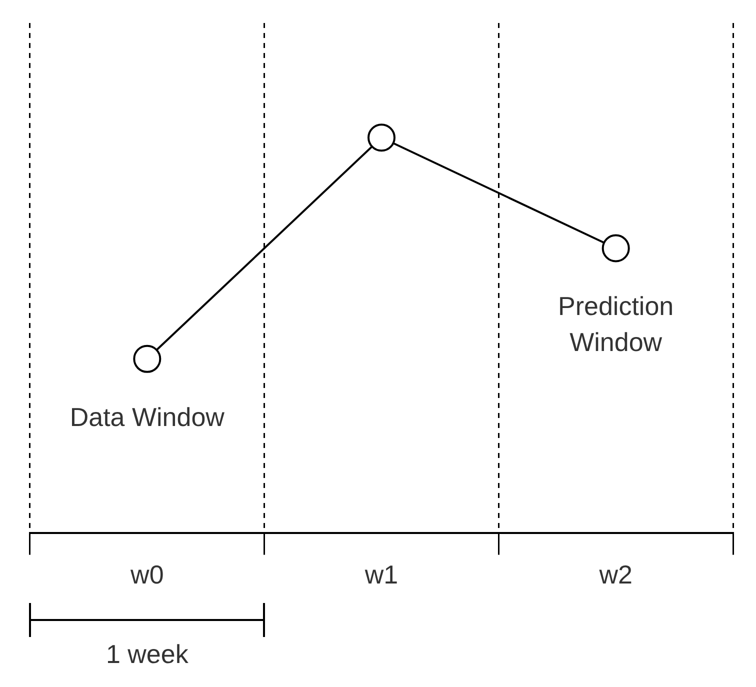 The height and width of the screenshot is (687, 756). Describe the element at coordinates (615, 575) in the screenshot. I see `x-tick-label: w2` at that location.